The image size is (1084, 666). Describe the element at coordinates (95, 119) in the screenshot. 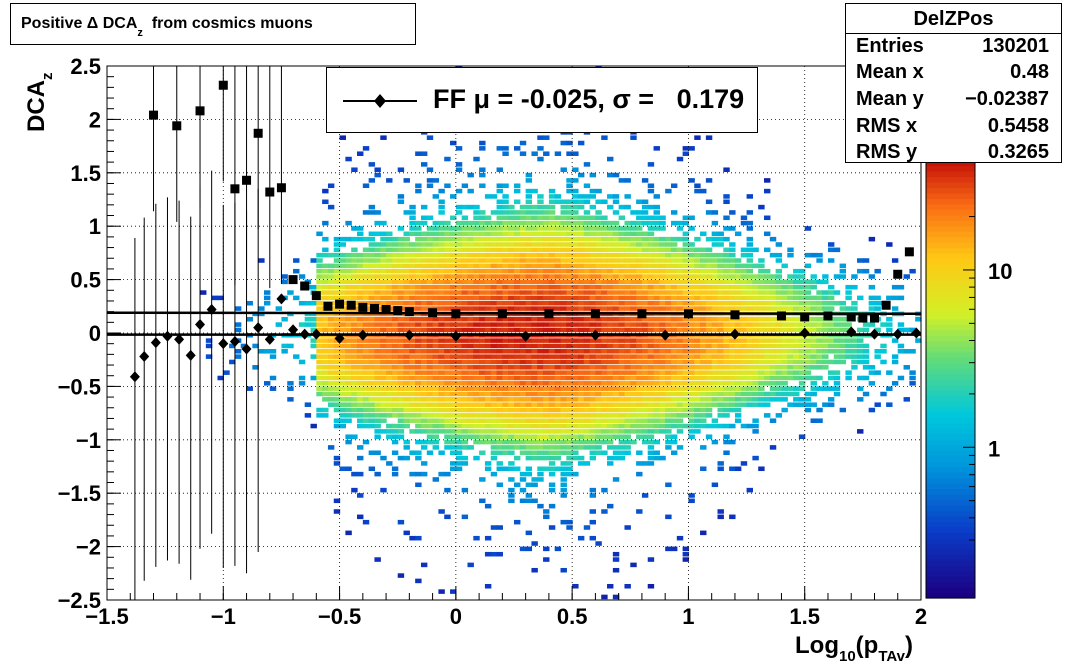

I see `y-tick-label: 2` at that location.